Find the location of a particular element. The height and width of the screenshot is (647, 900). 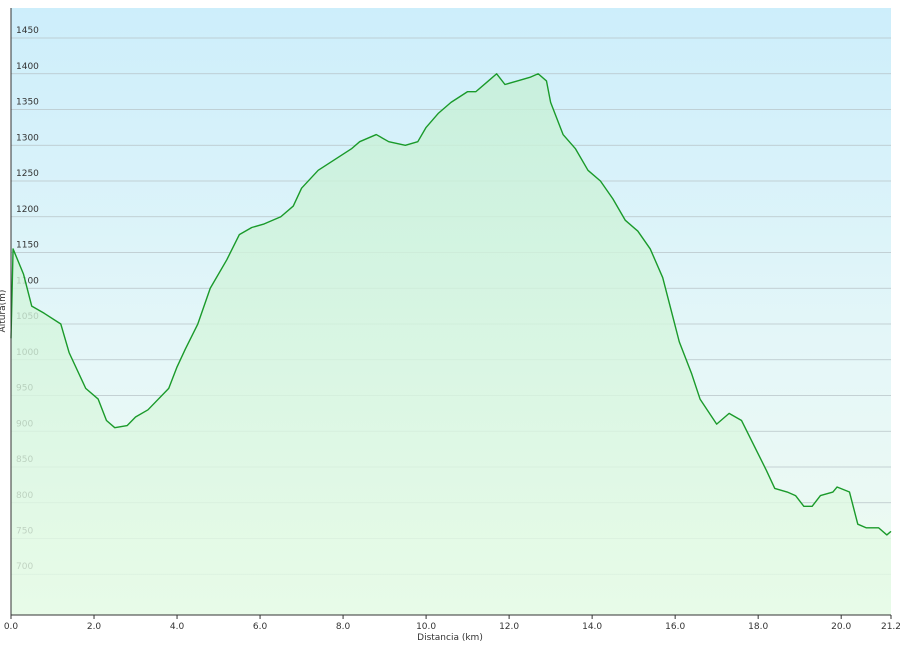

x-tick-label: 2.0 is located at coordinates (94, 627).